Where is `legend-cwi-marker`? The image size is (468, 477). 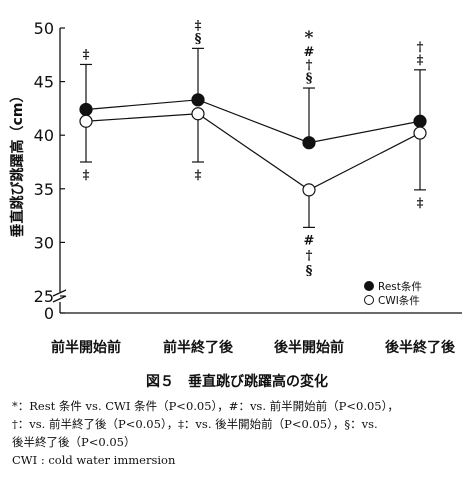
legend-cwi-marker is located at coordinates (369, 300).